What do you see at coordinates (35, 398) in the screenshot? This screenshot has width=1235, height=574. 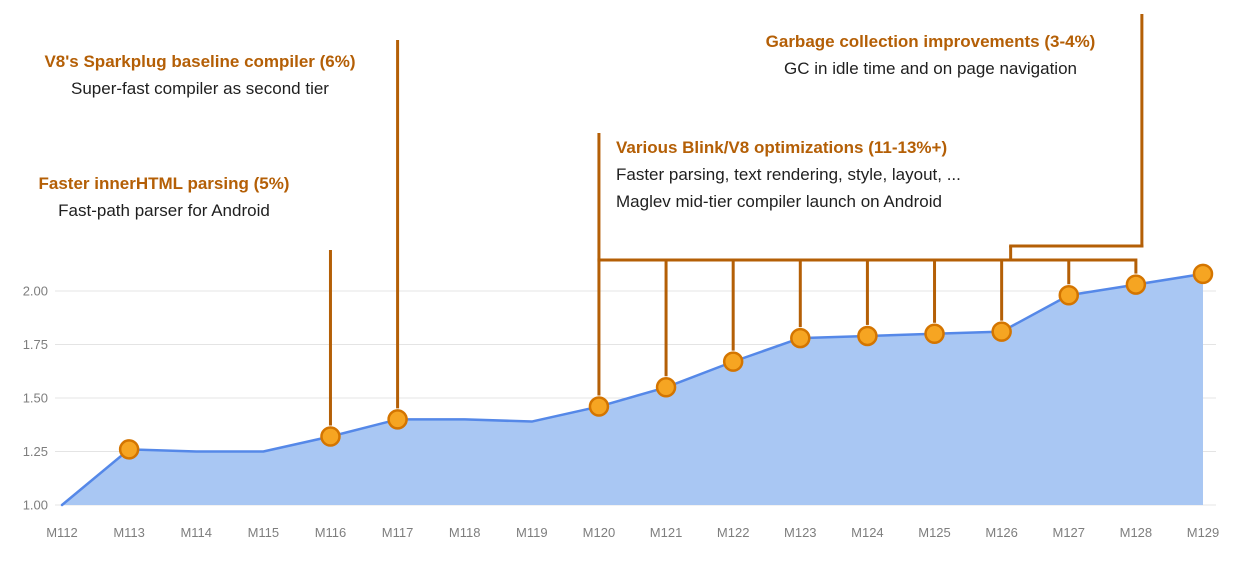 I see `y-axis-label: 1.50` at bounding box center [35, 398].